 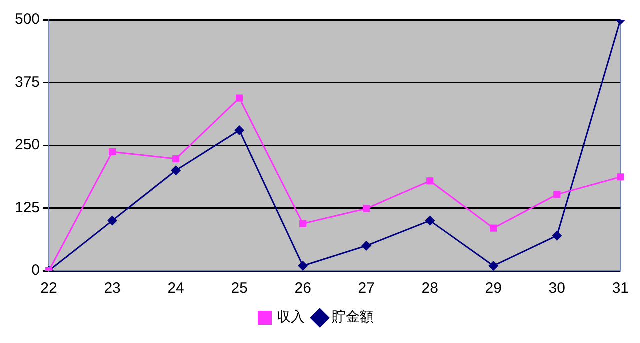 I want to click on legend-label: 収入, so click(x=291, y=318).